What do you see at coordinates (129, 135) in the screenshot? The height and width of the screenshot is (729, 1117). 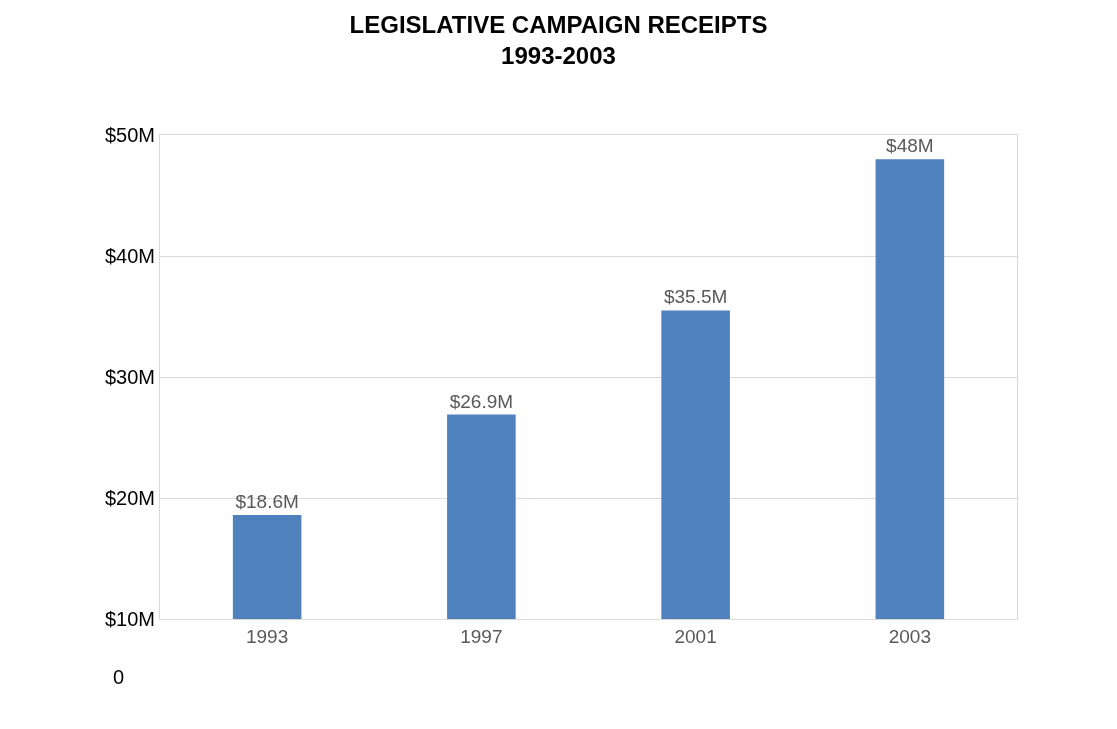 I see `y-tick-label: $50M` at bounding box center [129, 135].